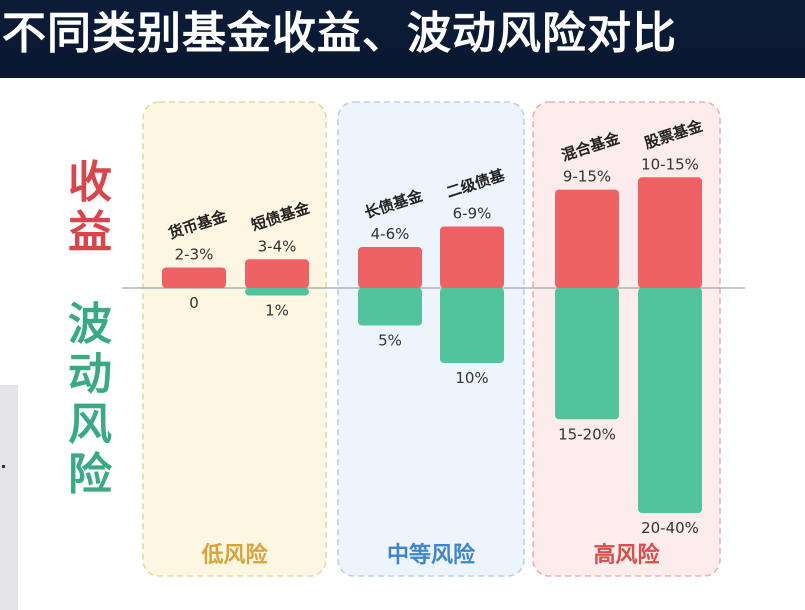 This screenshot has width=805, height=610. What do you see at coordinates (390, 234) in the screenshot?
I see `return-value-label-3: 4-6%` at bounding box center [390, 234].